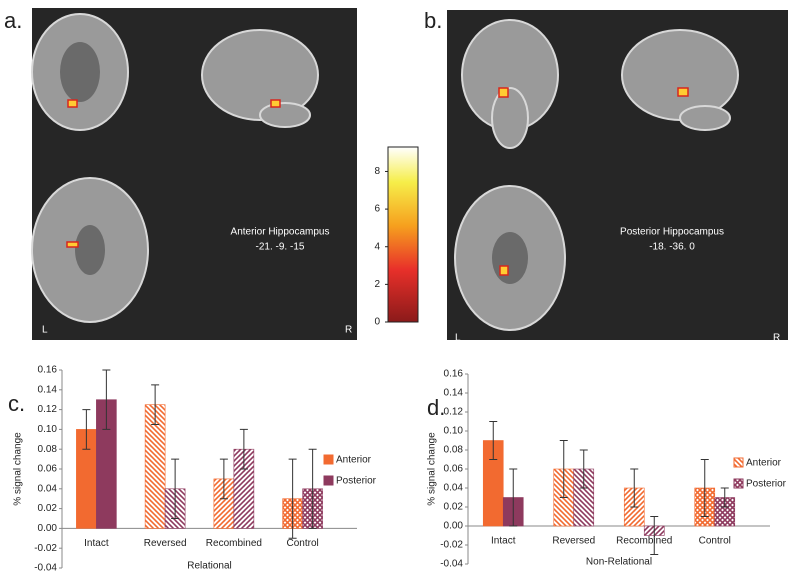  What do you see at coordinates (90, 250) in the screenshot?
I see `midbrain` at bounding box center [90, 250].